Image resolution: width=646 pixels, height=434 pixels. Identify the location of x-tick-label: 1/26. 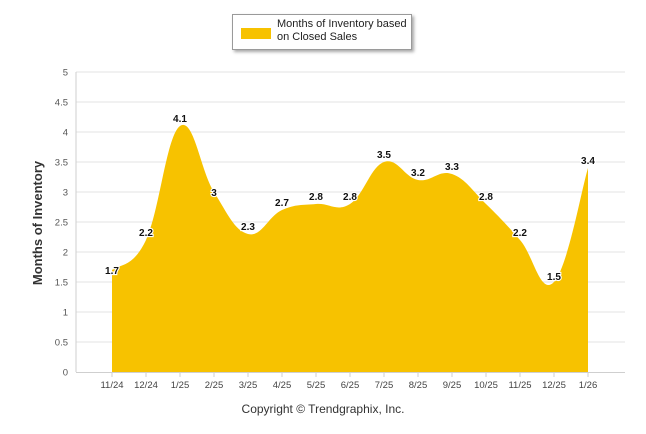
(588, 385).